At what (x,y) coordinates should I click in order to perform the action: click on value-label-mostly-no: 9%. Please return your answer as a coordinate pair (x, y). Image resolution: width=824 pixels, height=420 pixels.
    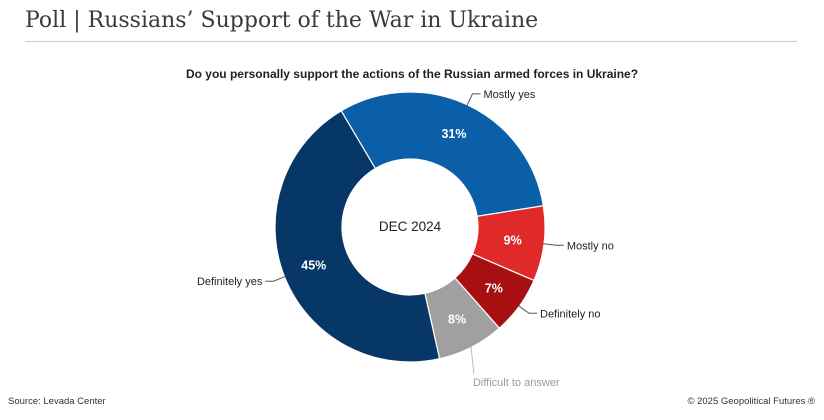
    Looking at the image, I should click on (513, 240).